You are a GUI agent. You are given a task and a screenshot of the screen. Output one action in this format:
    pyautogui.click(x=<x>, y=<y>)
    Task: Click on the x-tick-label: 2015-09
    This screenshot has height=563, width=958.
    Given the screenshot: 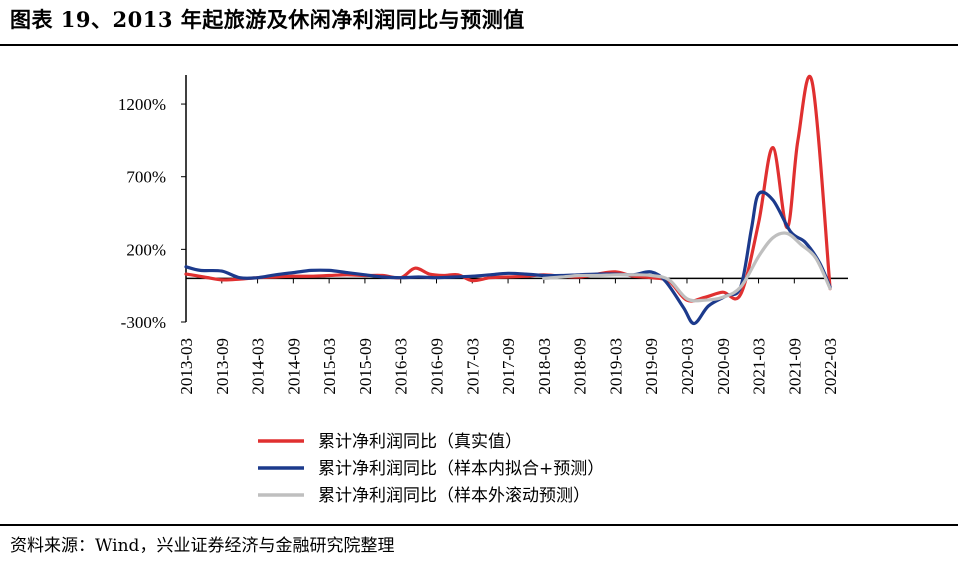 What is the action you would take?
    pyautogui.click(x=365, y=366)
    